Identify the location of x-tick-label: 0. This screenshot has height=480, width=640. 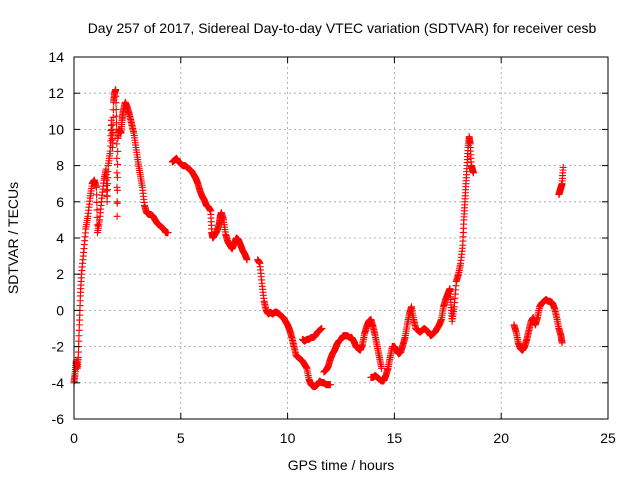
(74, 438).